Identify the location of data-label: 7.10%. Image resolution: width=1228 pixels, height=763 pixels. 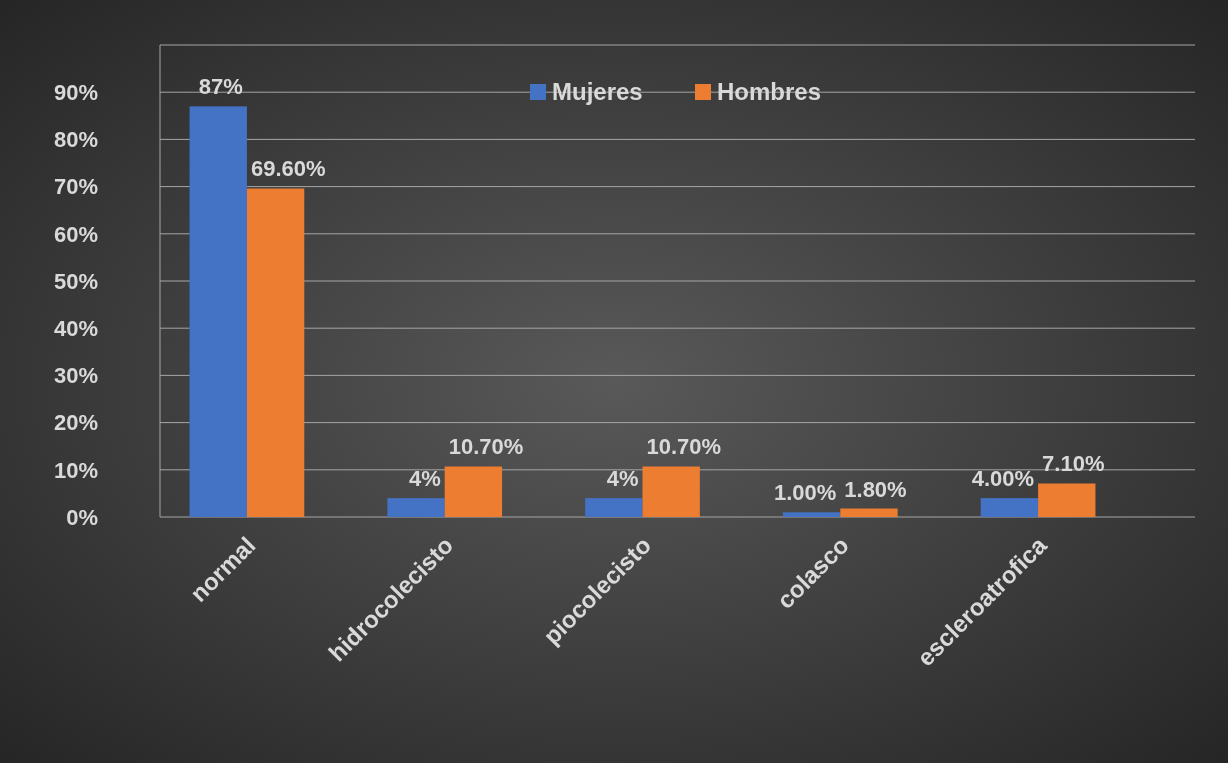
(1073, 464).